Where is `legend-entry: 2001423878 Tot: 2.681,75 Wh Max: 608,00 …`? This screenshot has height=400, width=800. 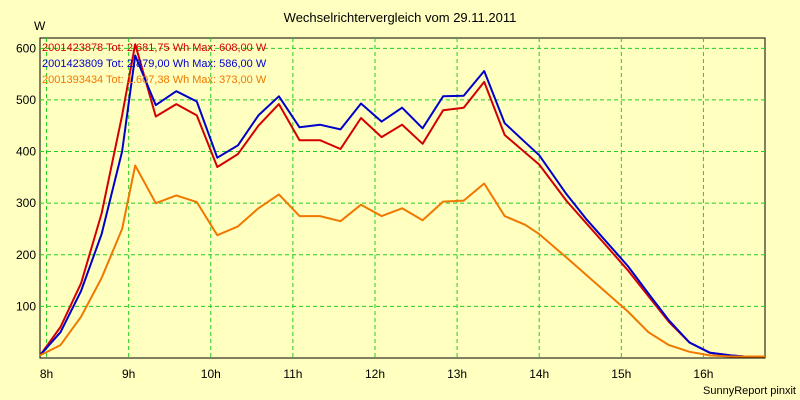 legend-entry: 2001423878 Tot: 2.681,75 Wh Max: 608,00 … is located at coordinates (154, 48).